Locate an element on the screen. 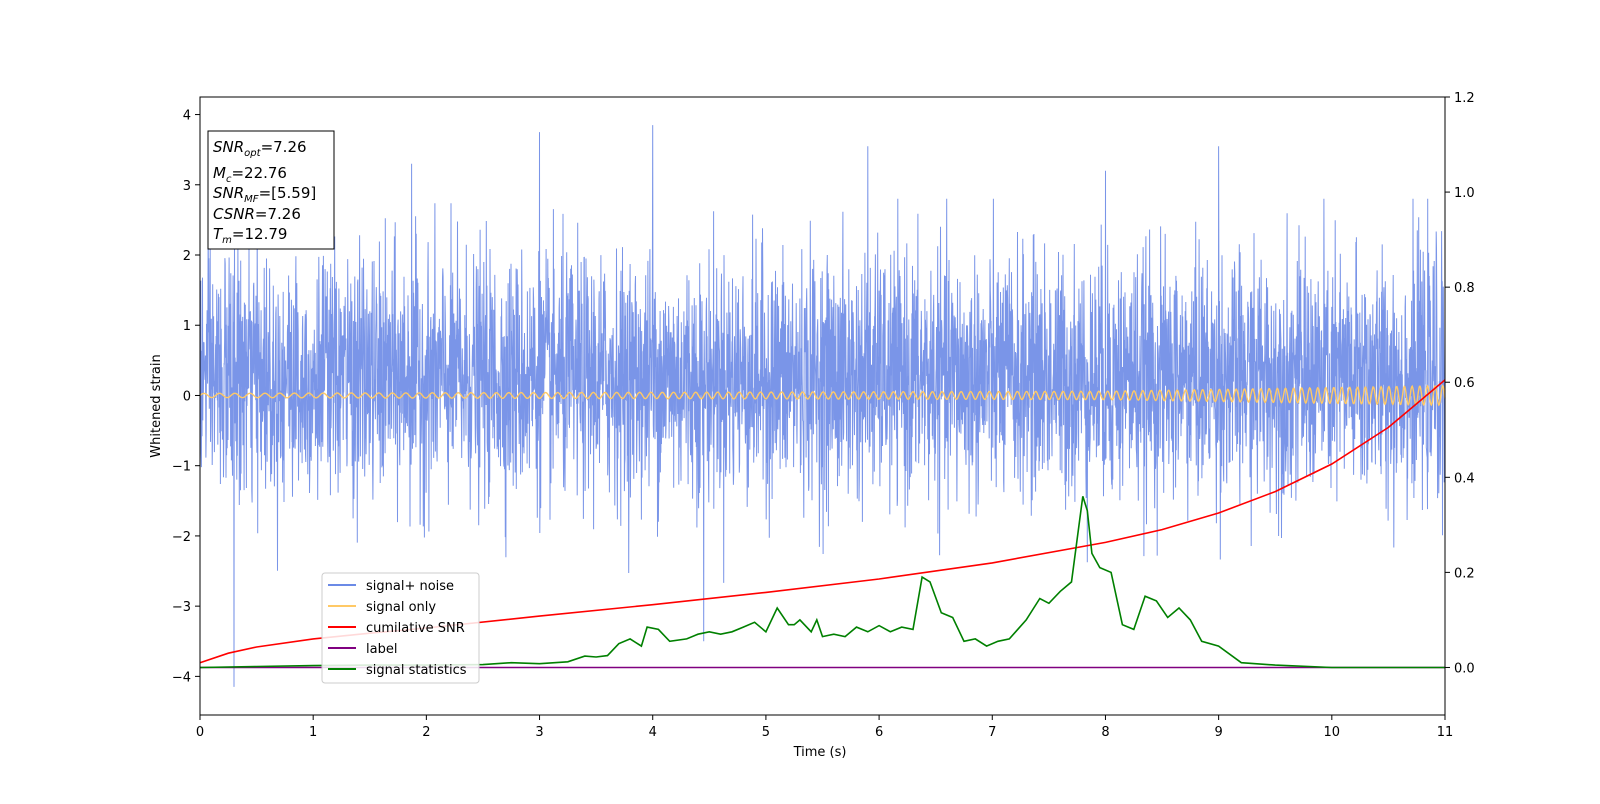 Image resolution: width=1600 pixels, height=804 pixels. y-tick-label: 2 is located at coordinates (187, 256).